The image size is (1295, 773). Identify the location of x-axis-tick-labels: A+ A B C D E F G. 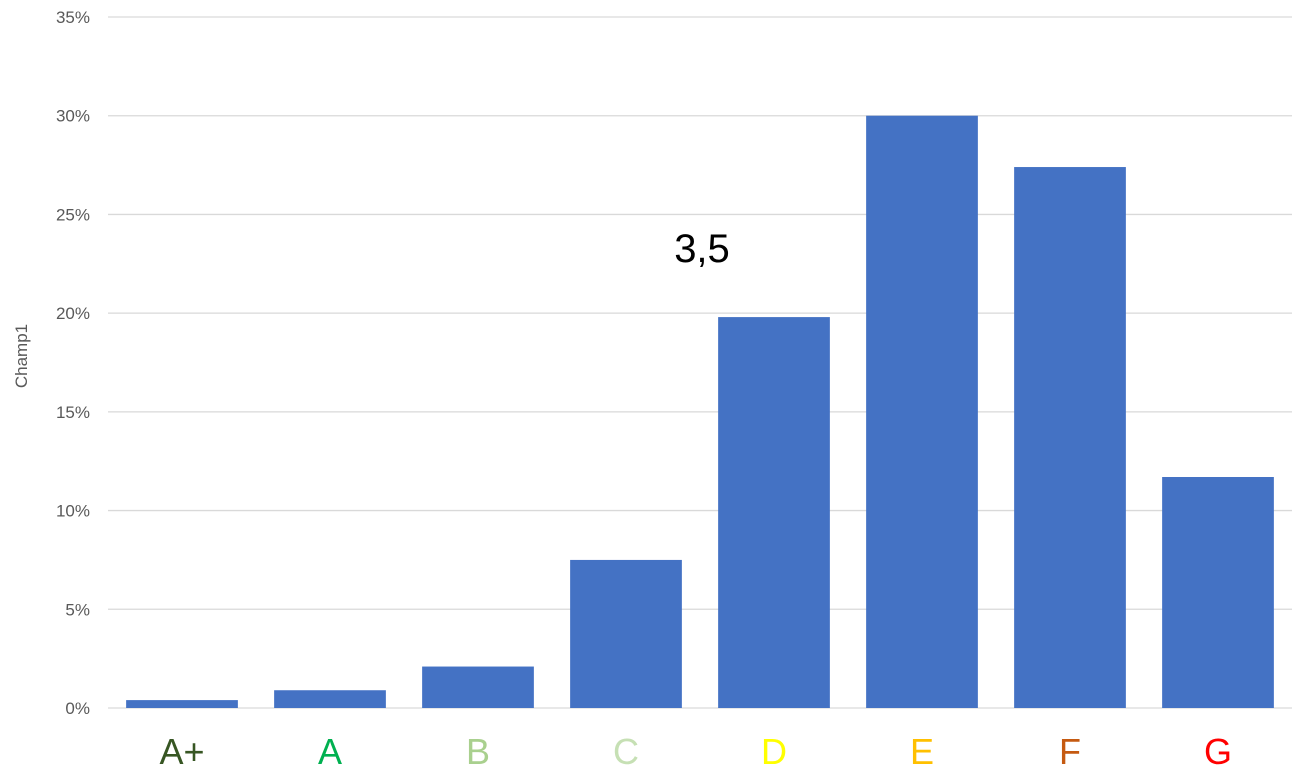
(695, 751).